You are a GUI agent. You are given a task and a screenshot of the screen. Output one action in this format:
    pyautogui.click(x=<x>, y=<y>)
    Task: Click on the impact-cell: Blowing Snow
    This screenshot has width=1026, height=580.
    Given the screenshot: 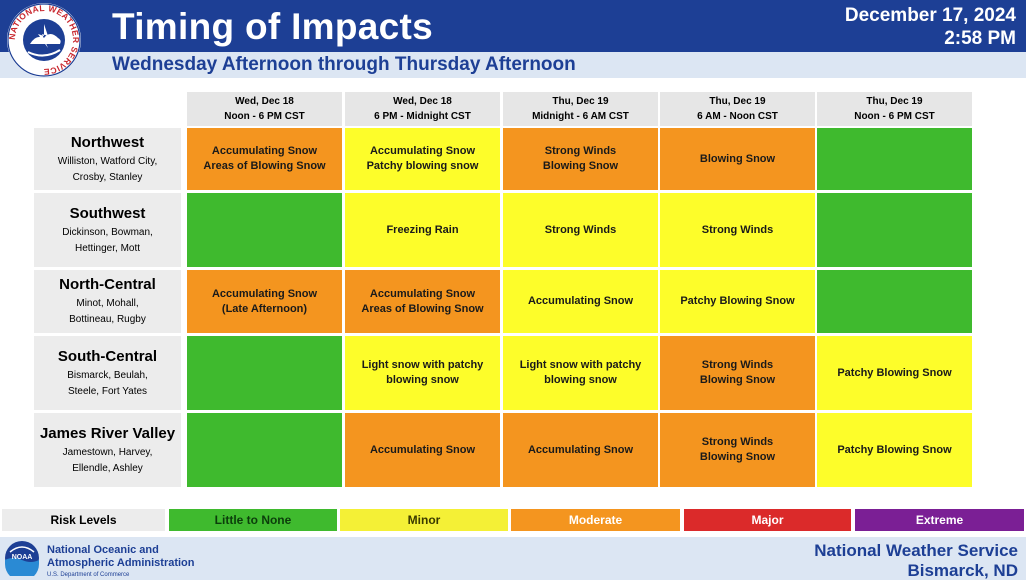 What is the action you would take?
    pyautogui.click(x=737, y=159)
    